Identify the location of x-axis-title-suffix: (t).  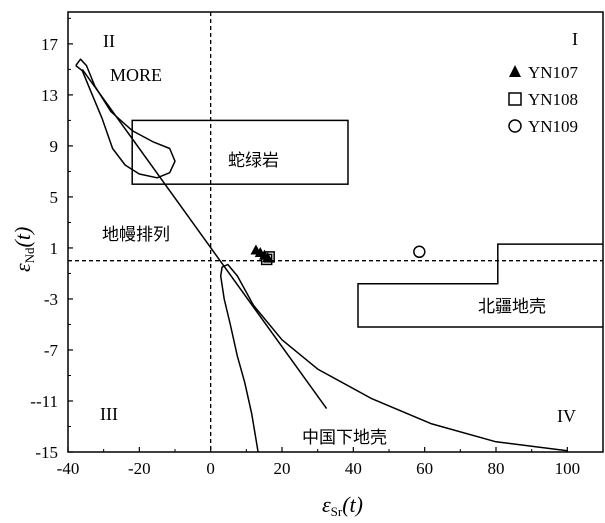
(352, 504).